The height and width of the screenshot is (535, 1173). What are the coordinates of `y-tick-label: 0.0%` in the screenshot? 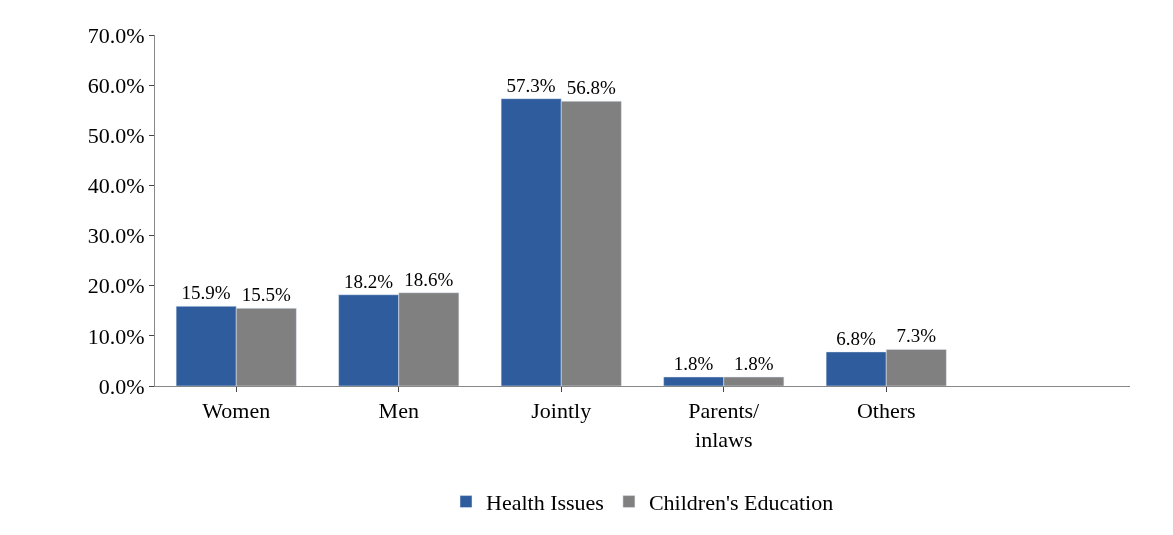 It's located at (121, 386).